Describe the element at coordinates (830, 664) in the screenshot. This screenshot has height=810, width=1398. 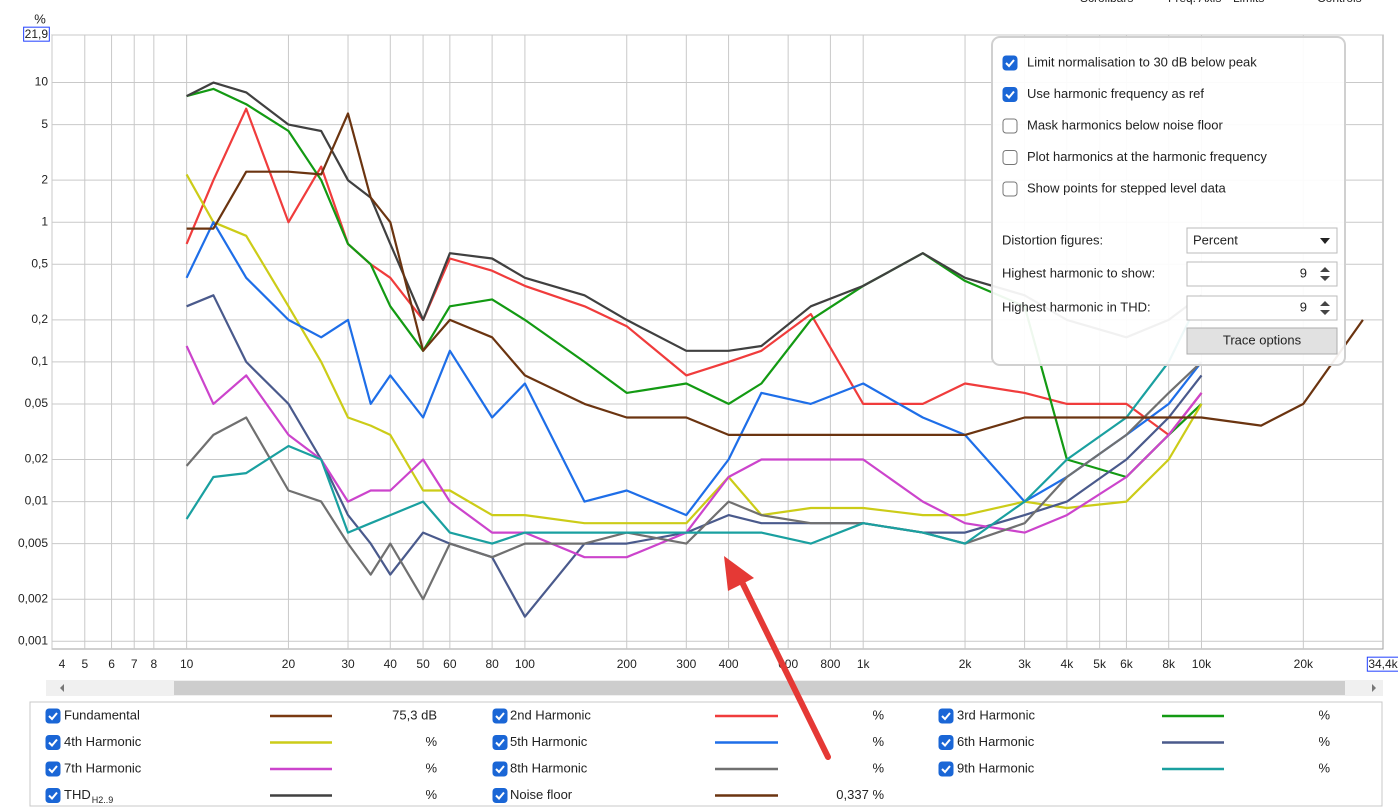
I see `x-tick-label: 800` at that location.